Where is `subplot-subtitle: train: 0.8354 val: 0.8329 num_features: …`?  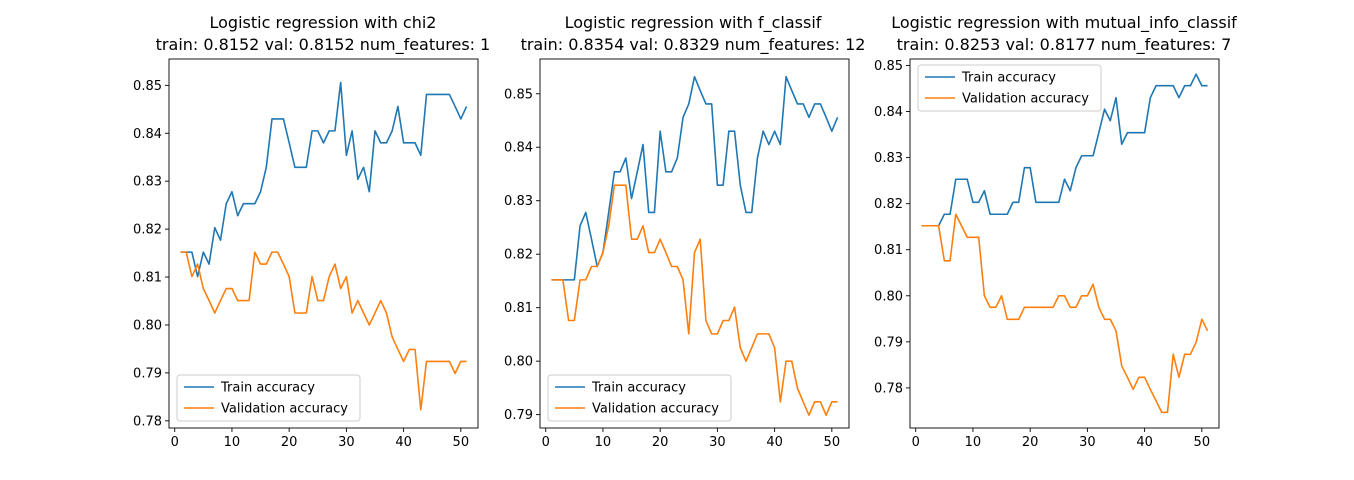
subplot-subtitle: train: 0.8354 val: 0.8329 num_features: … is located at coordinates (693, 45).